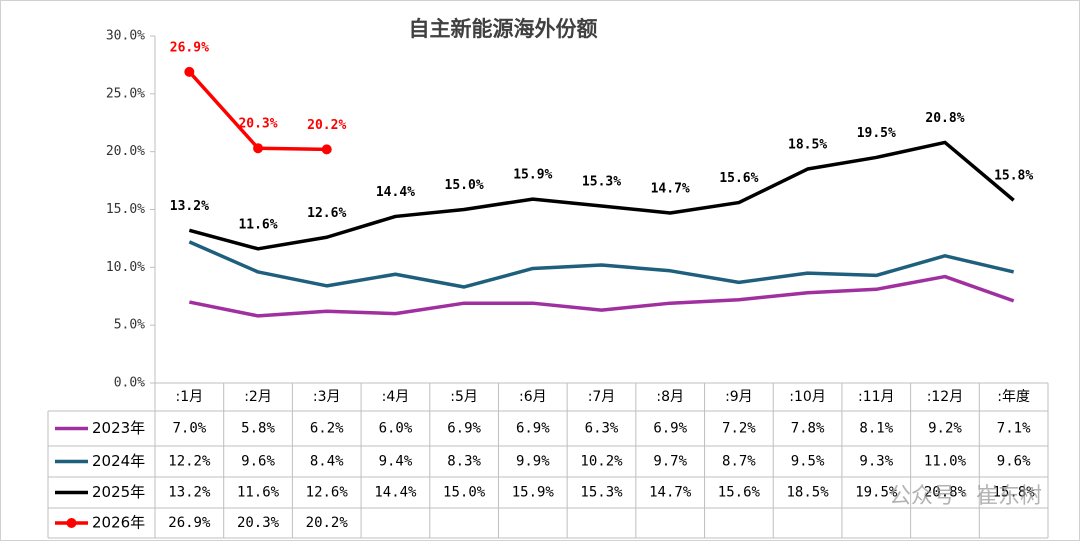 This screenshot has height=541, width=1080. Describe the element at coordinates (1013, 176) in the screenshot. I see `data-label: 15.8%` at that location.